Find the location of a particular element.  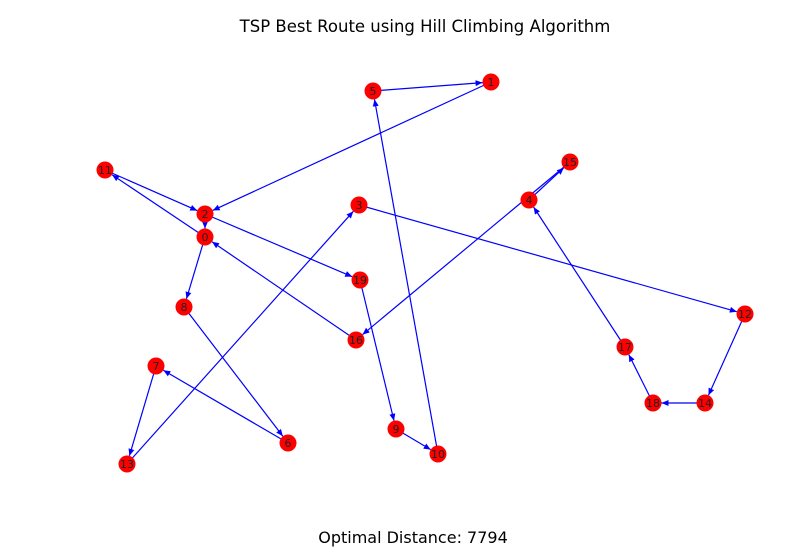

city-node-5: 5 is located at coordinates (373, 91).